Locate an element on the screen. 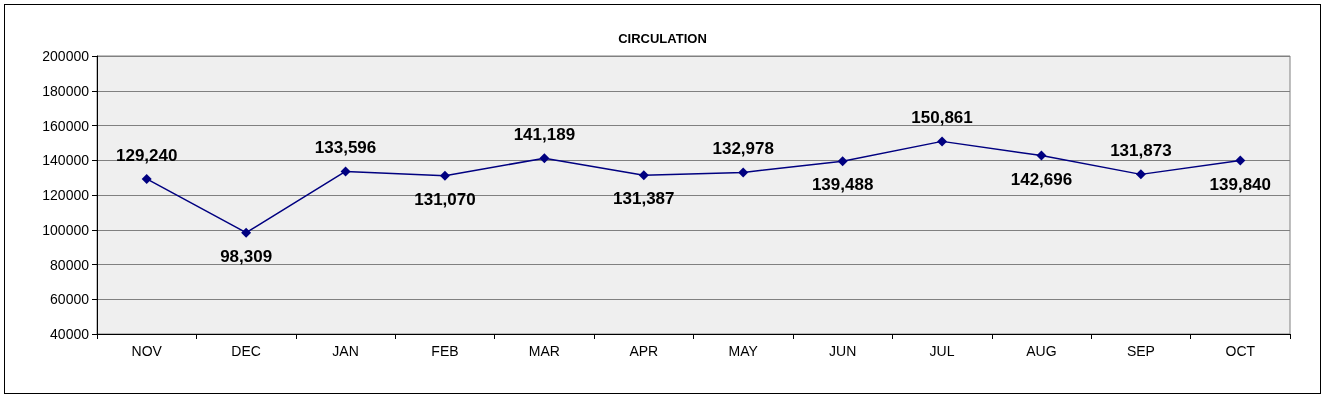 The height and width of the screenshot is (400, 1327). data-label: 132,978 is located at coordinates (743, 149).